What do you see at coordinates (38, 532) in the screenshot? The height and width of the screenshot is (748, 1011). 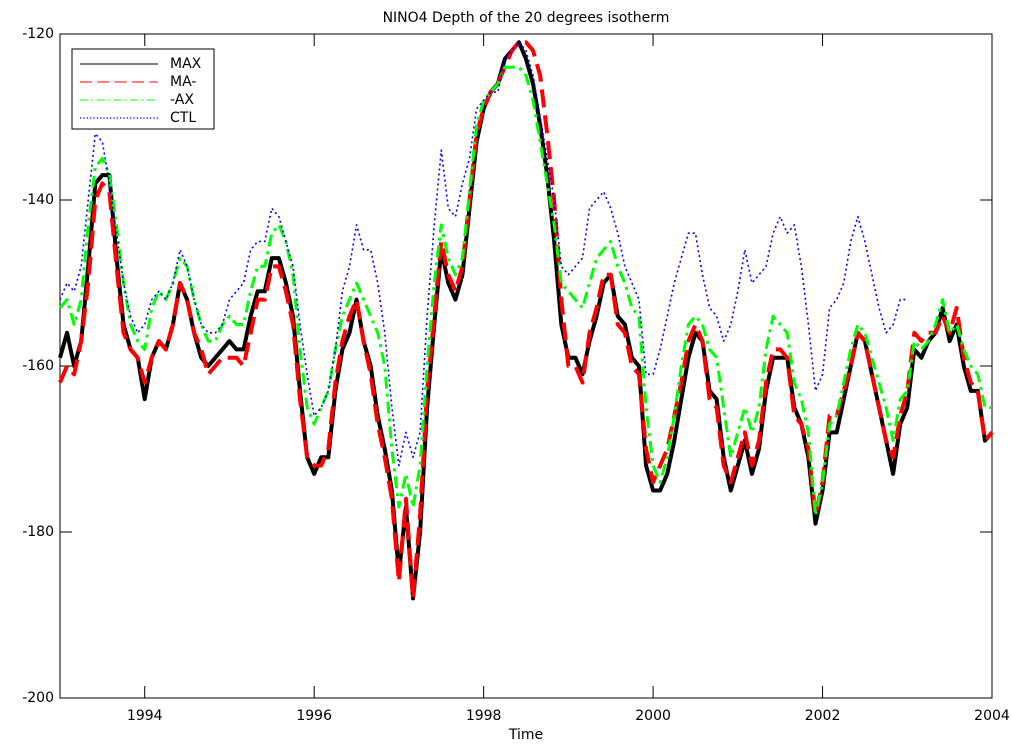 I see `y-tick-label: -180` at bounding box center [38, 532].